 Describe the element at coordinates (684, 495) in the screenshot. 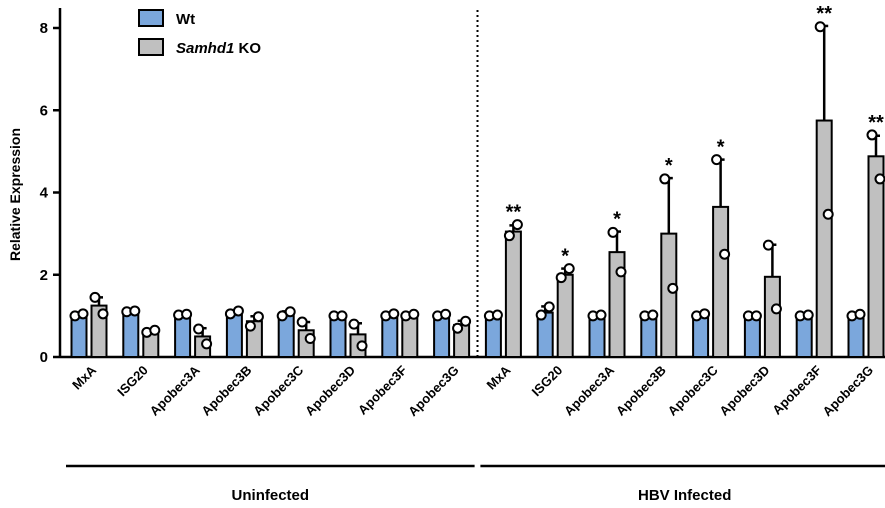

I see `group-label: HBV Infected` at that location.